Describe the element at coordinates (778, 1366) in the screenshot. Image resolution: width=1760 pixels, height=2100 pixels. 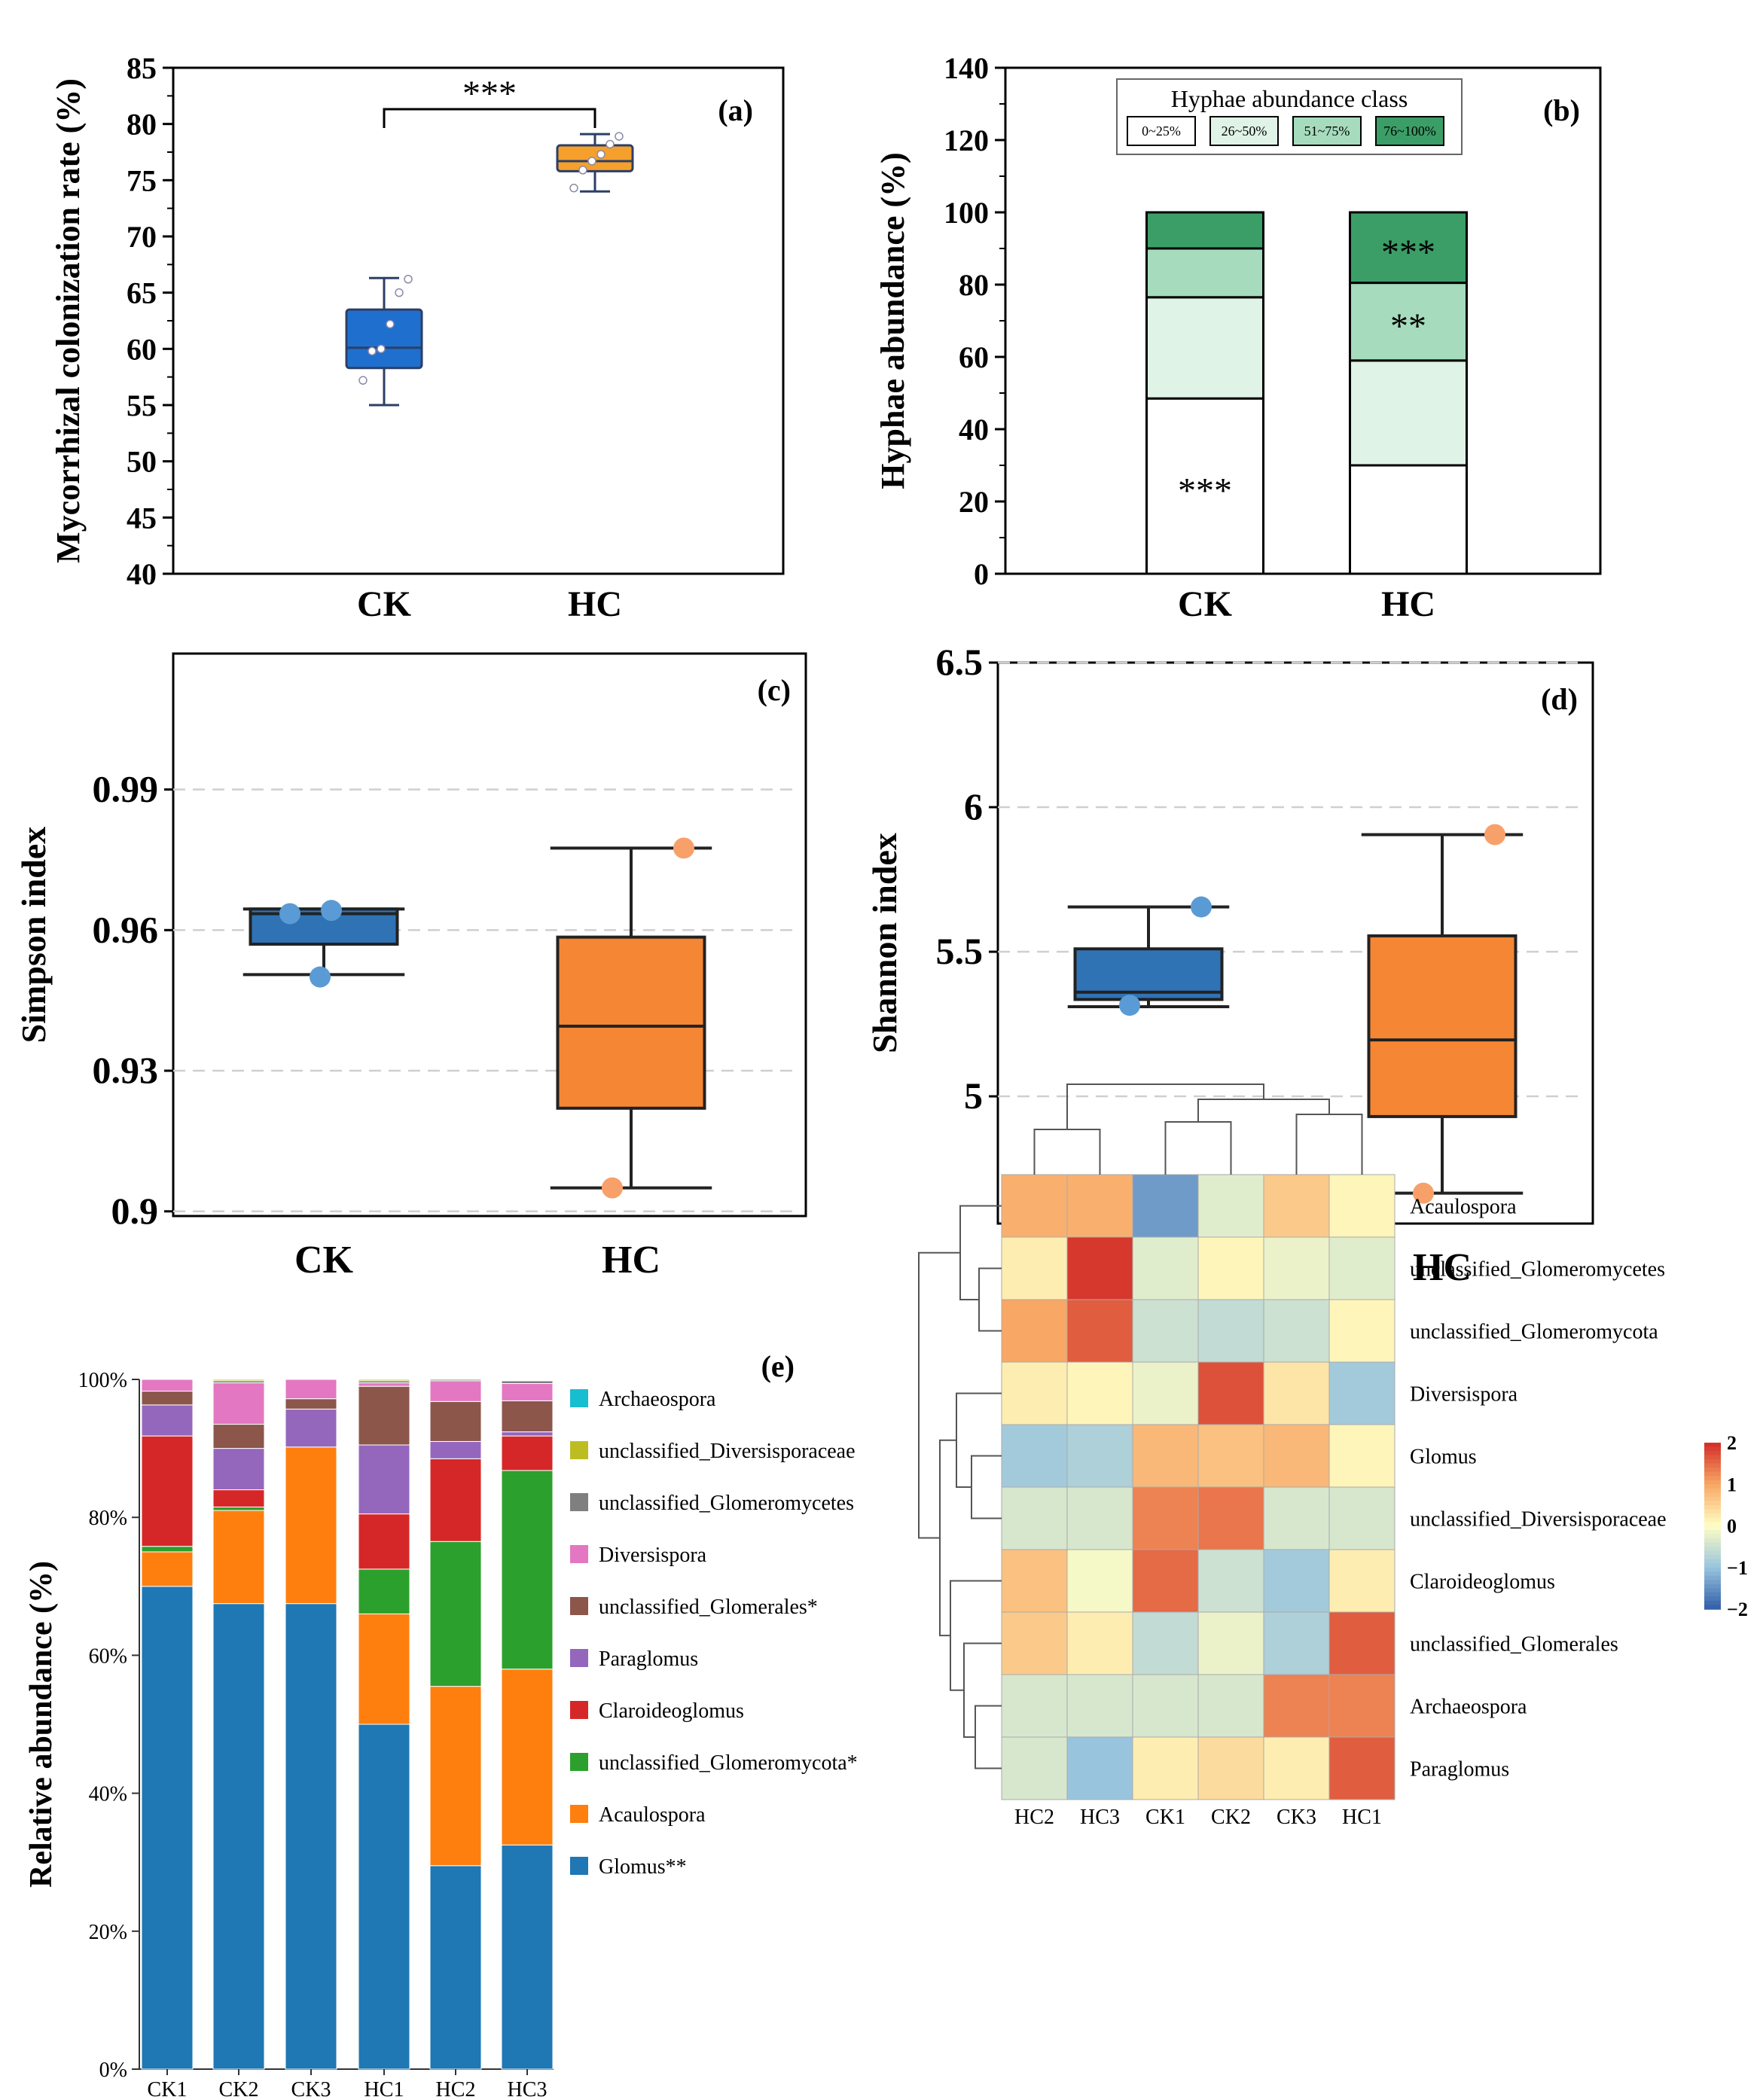
I see `panel-e-panel-label: (e)` at that location.